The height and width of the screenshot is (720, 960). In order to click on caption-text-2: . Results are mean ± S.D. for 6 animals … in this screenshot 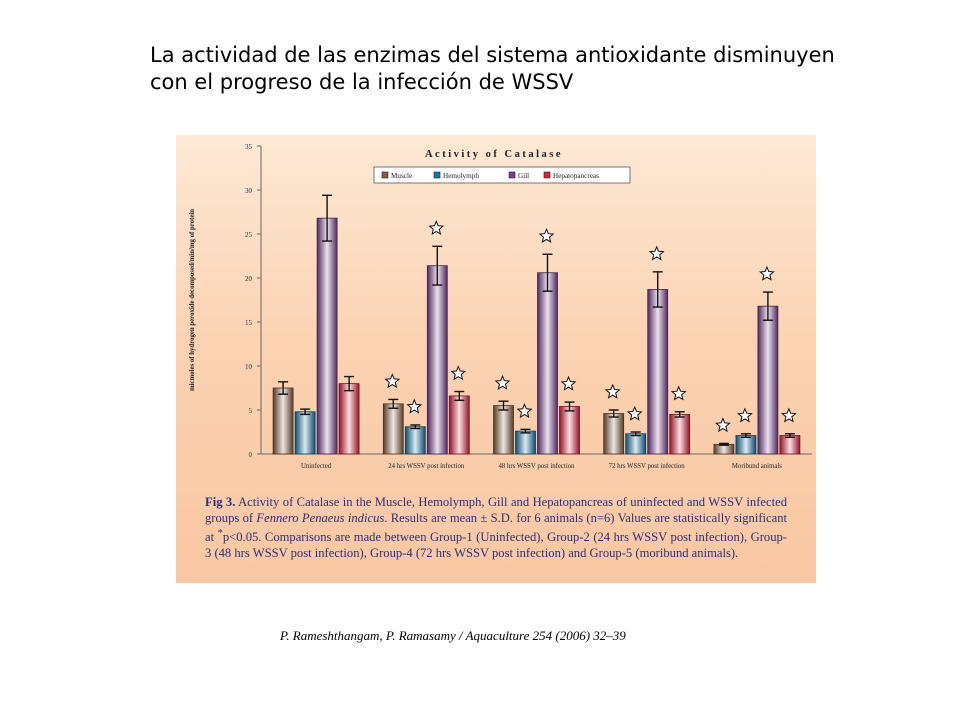, I will do `click(496, 527)`.